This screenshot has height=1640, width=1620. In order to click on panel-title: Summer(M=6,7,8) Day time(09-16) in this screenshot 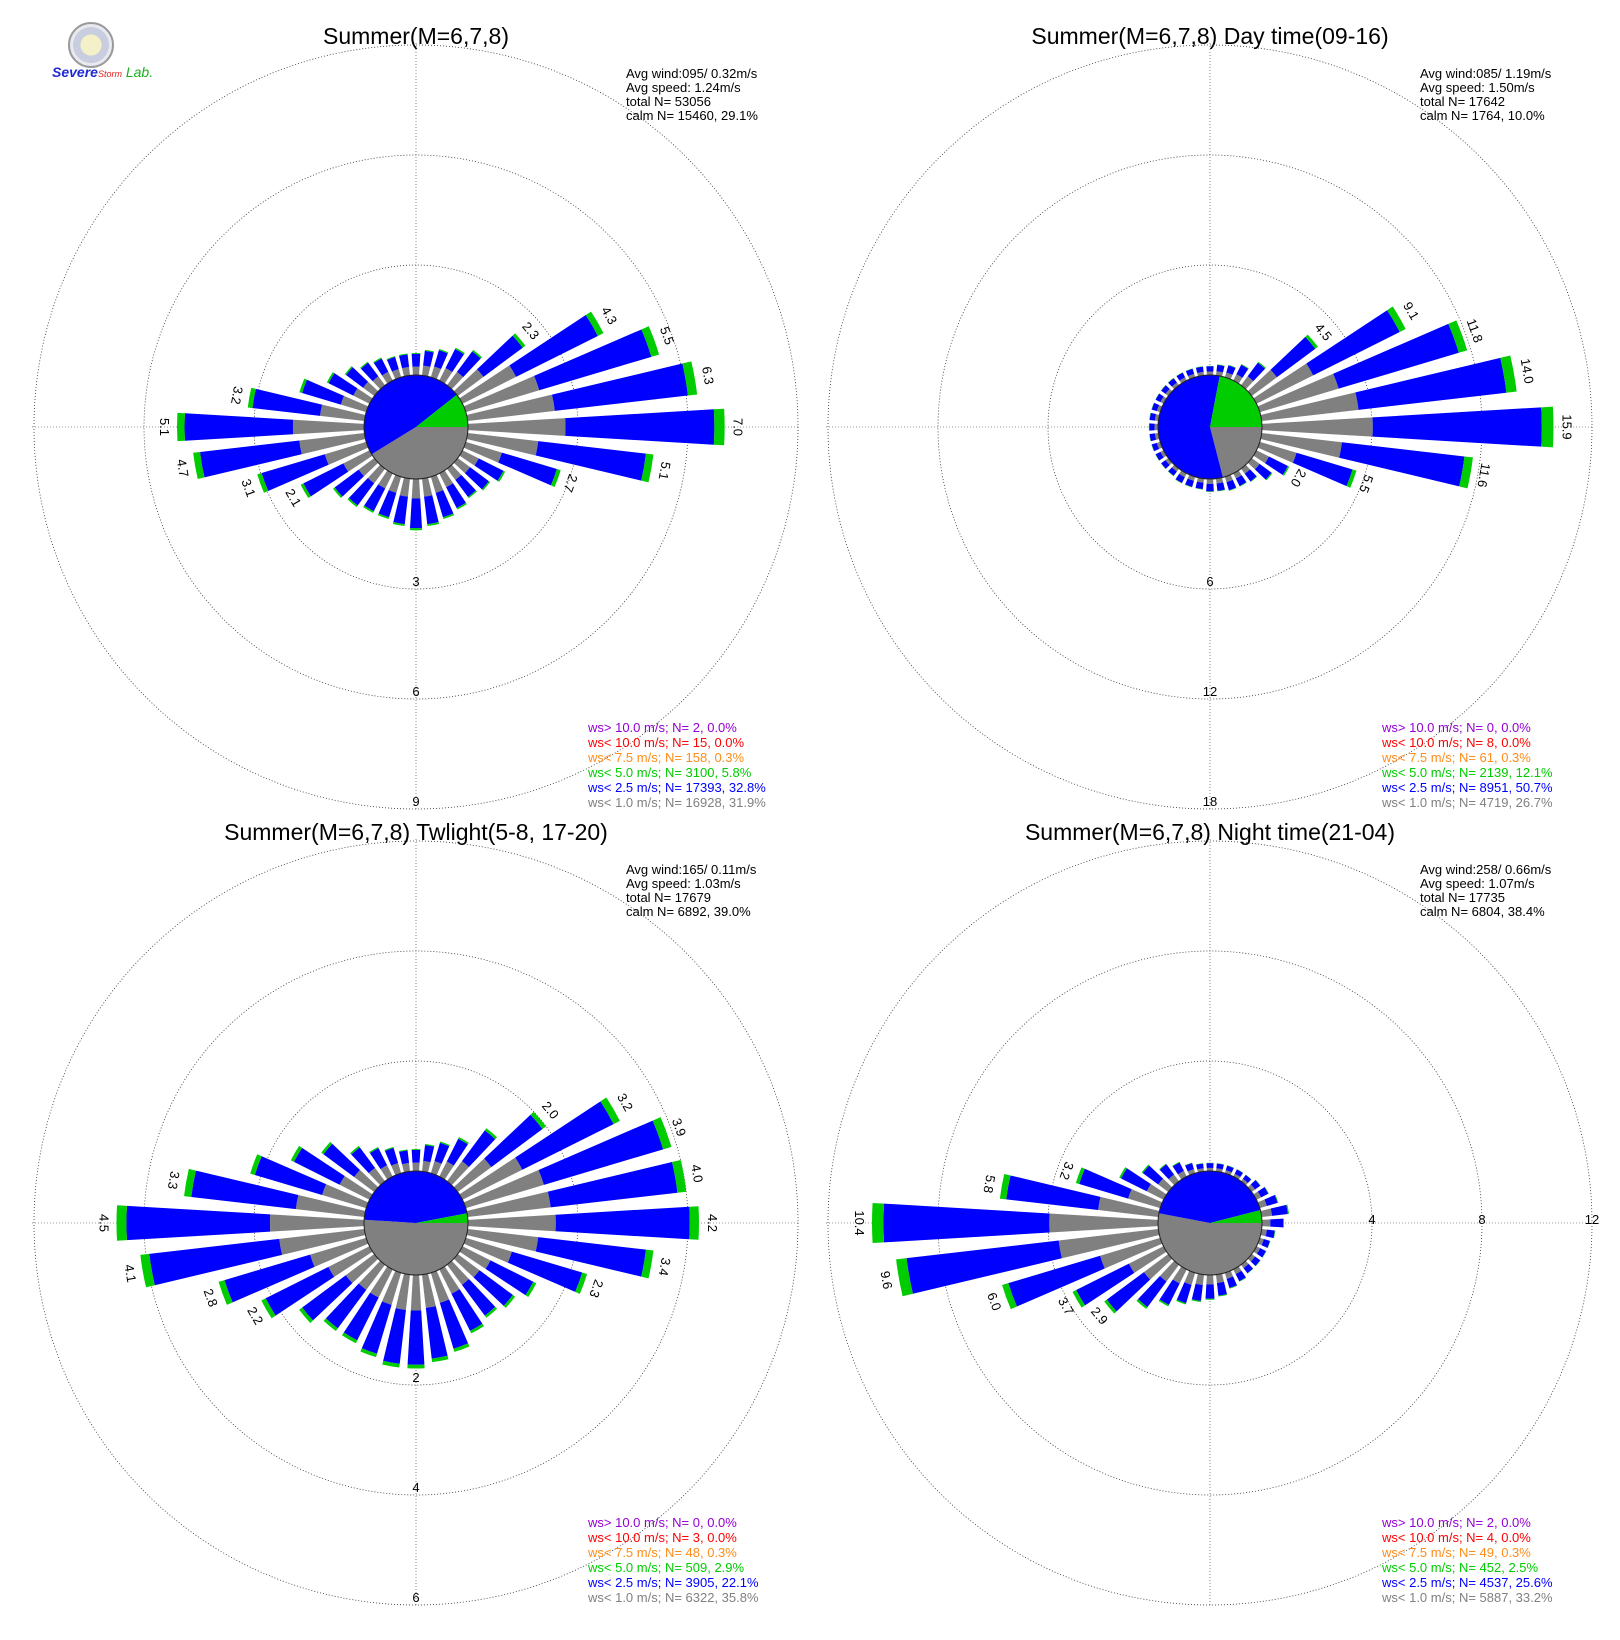, I will do `click(1209, 36)`.